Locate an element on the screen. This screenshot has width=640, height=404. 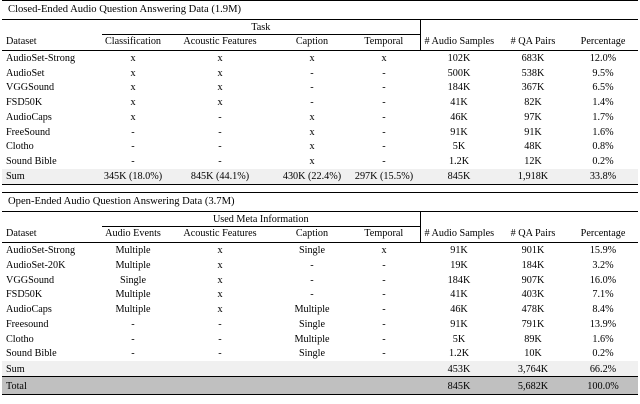
cell-dataset: AudioSet-20K is located at coordinates (36, 265).